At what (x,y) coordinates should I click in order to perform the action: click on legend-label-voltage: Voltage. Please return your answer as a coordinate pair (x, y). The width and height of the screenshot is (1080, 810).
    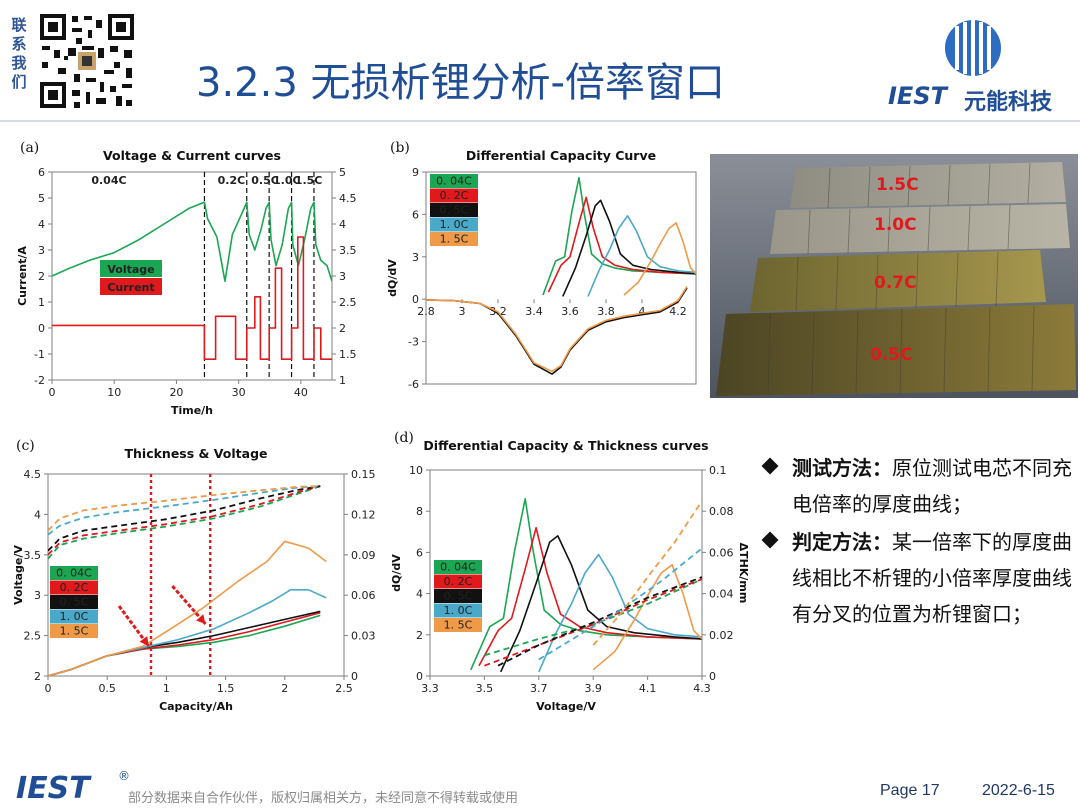
    Looking at the image, I should click on (130, 269).